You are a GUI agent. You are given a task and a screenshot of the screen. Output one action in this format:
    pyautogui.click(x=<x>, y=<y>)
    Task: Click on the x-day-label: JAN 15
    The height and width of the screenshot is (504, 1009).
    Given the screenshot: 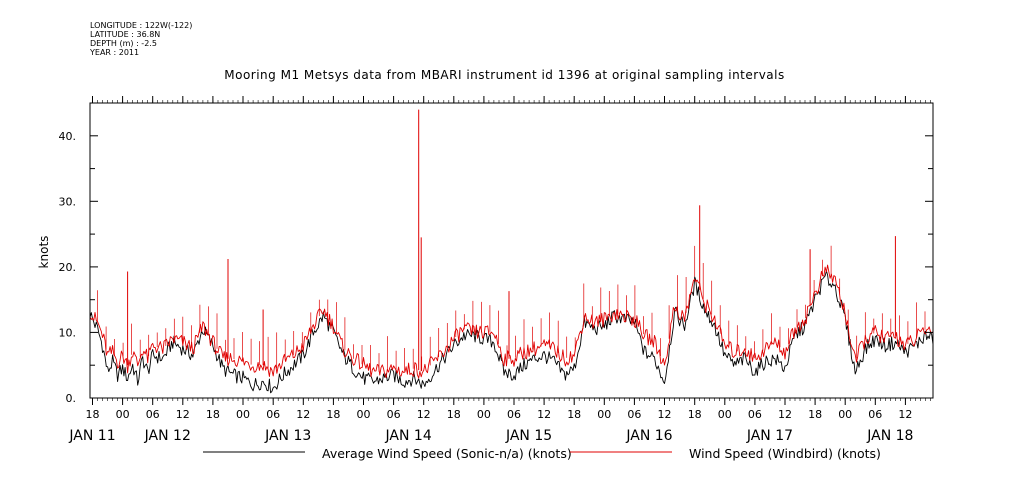 What is the action you would take?
    pyautogui.click(x=528, y=436)
    